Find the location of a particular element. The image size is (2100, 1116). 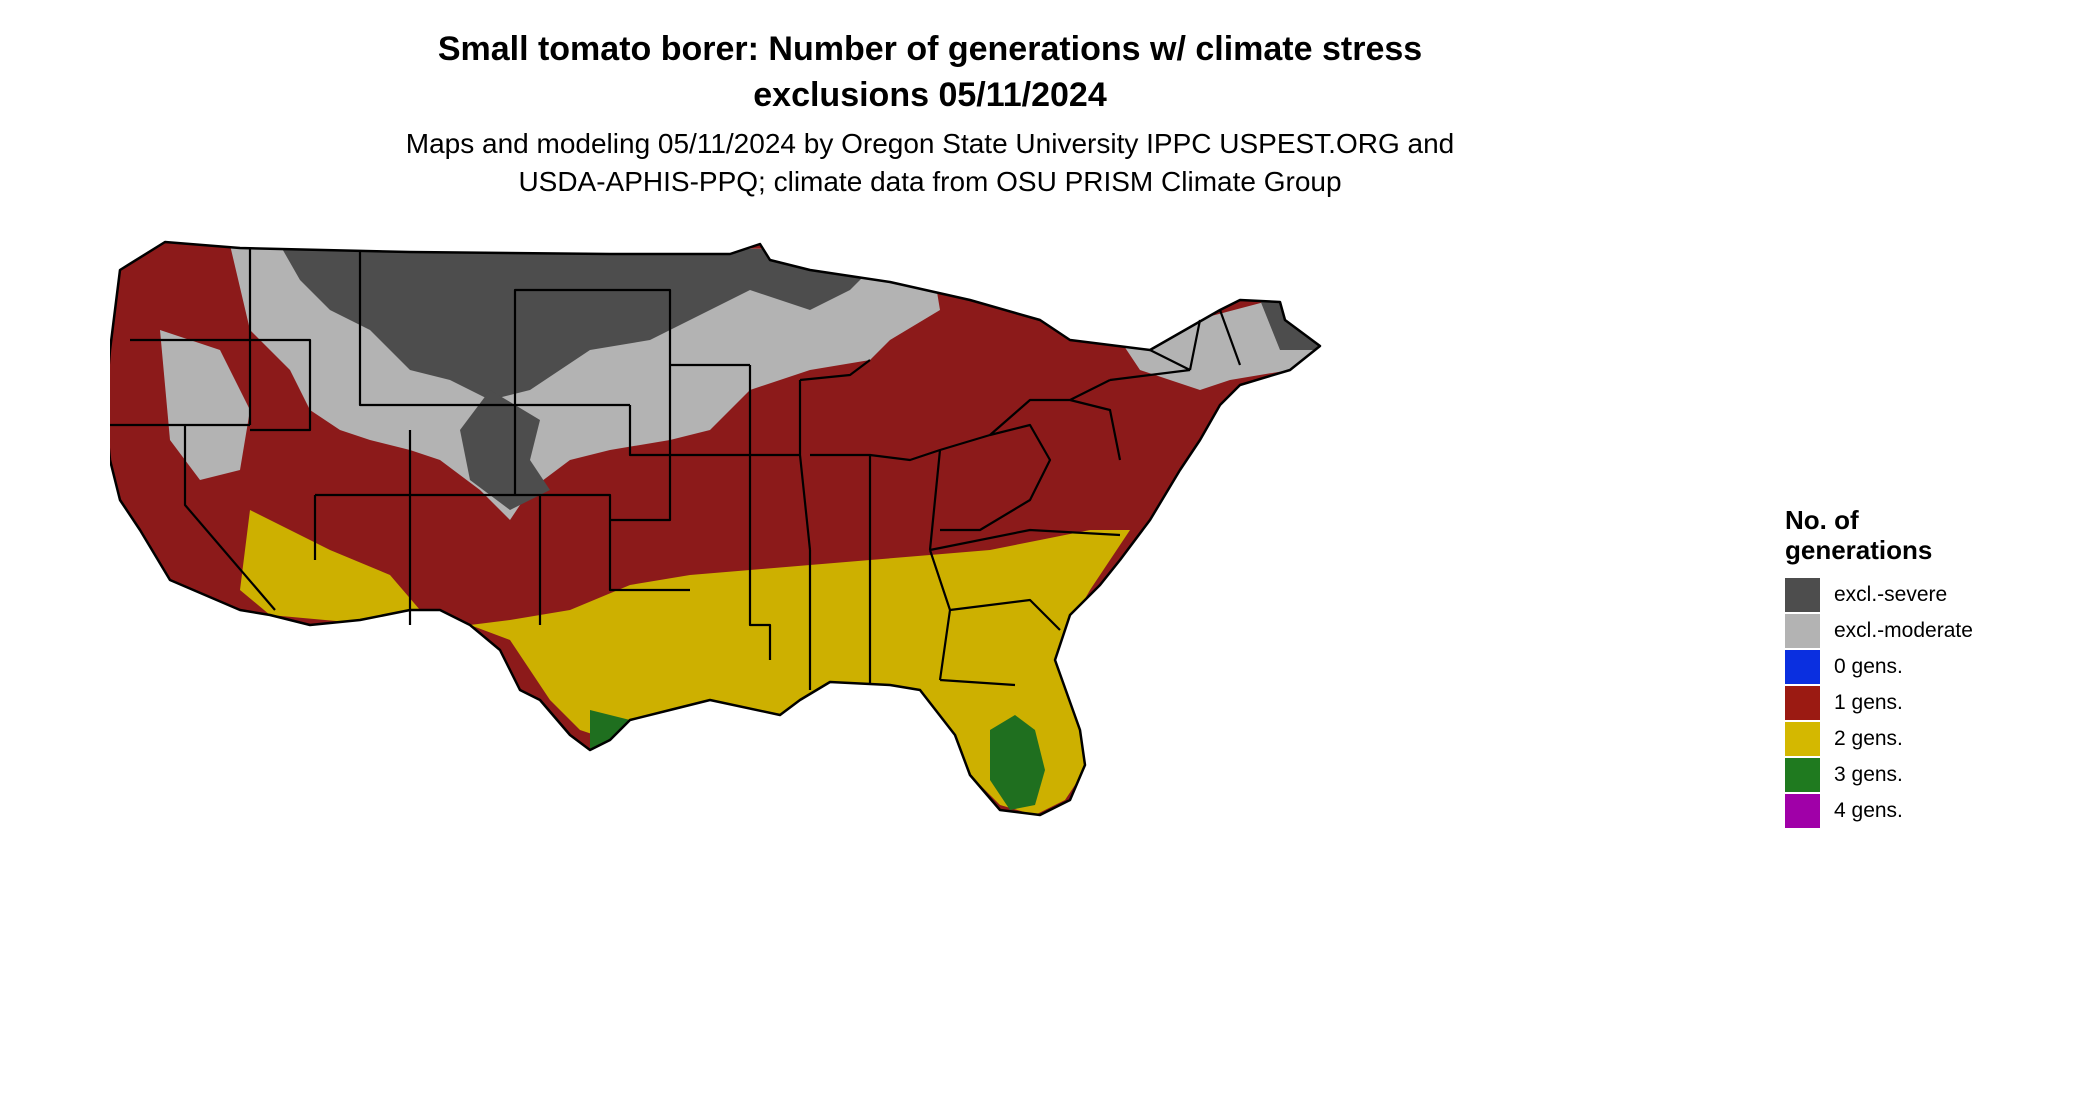

legend-title: No. of generations is located at coordinates (1935, 535).